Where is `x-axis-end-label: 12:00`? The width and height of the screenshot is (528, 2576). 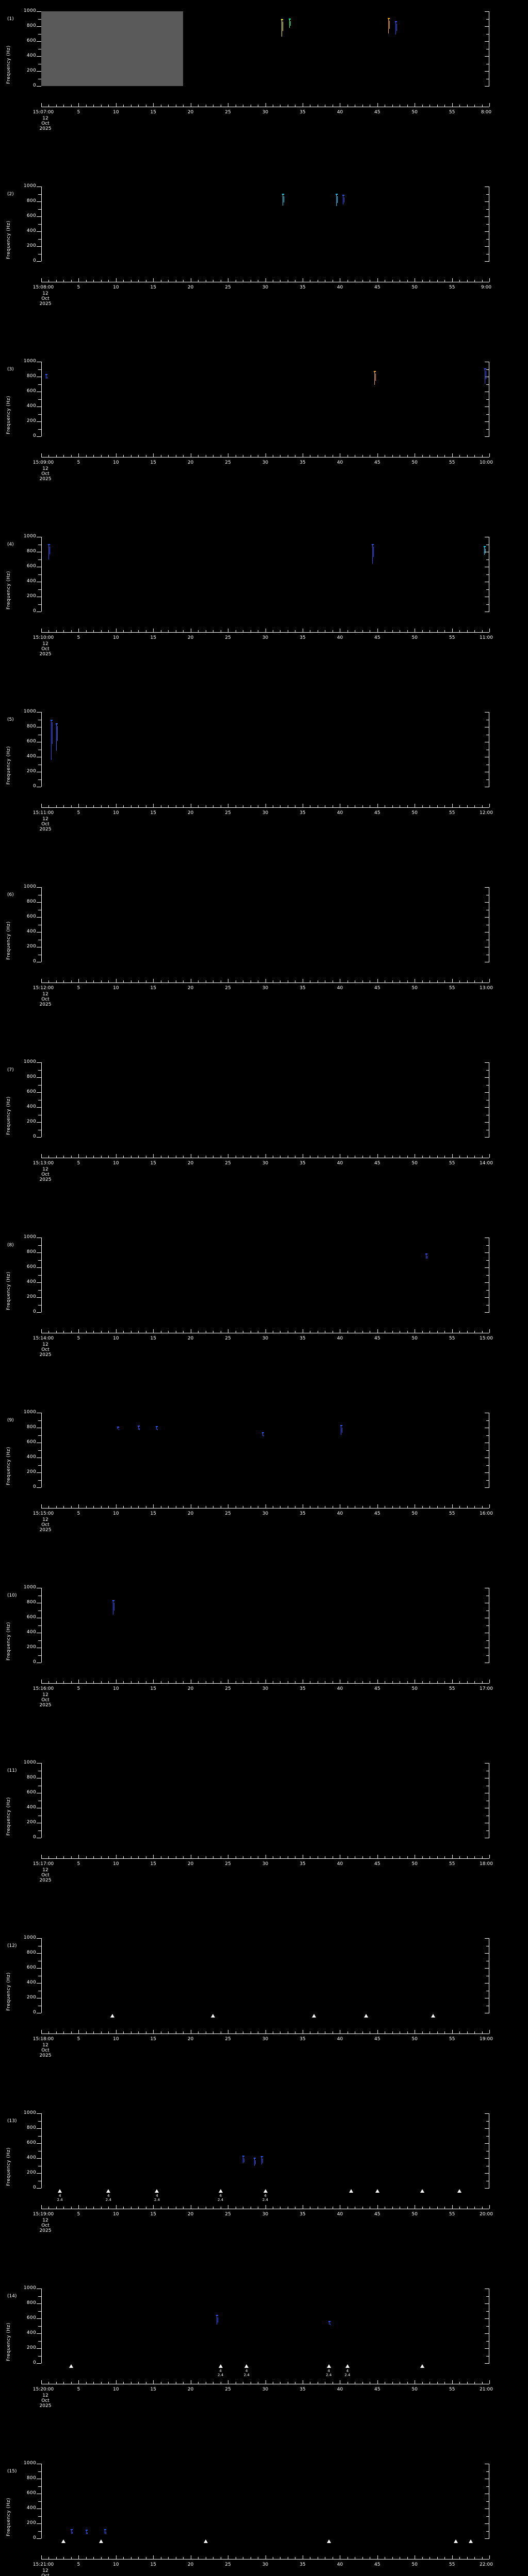
x-axis-end-label: 12:00 is located at coordinates (486, 813).